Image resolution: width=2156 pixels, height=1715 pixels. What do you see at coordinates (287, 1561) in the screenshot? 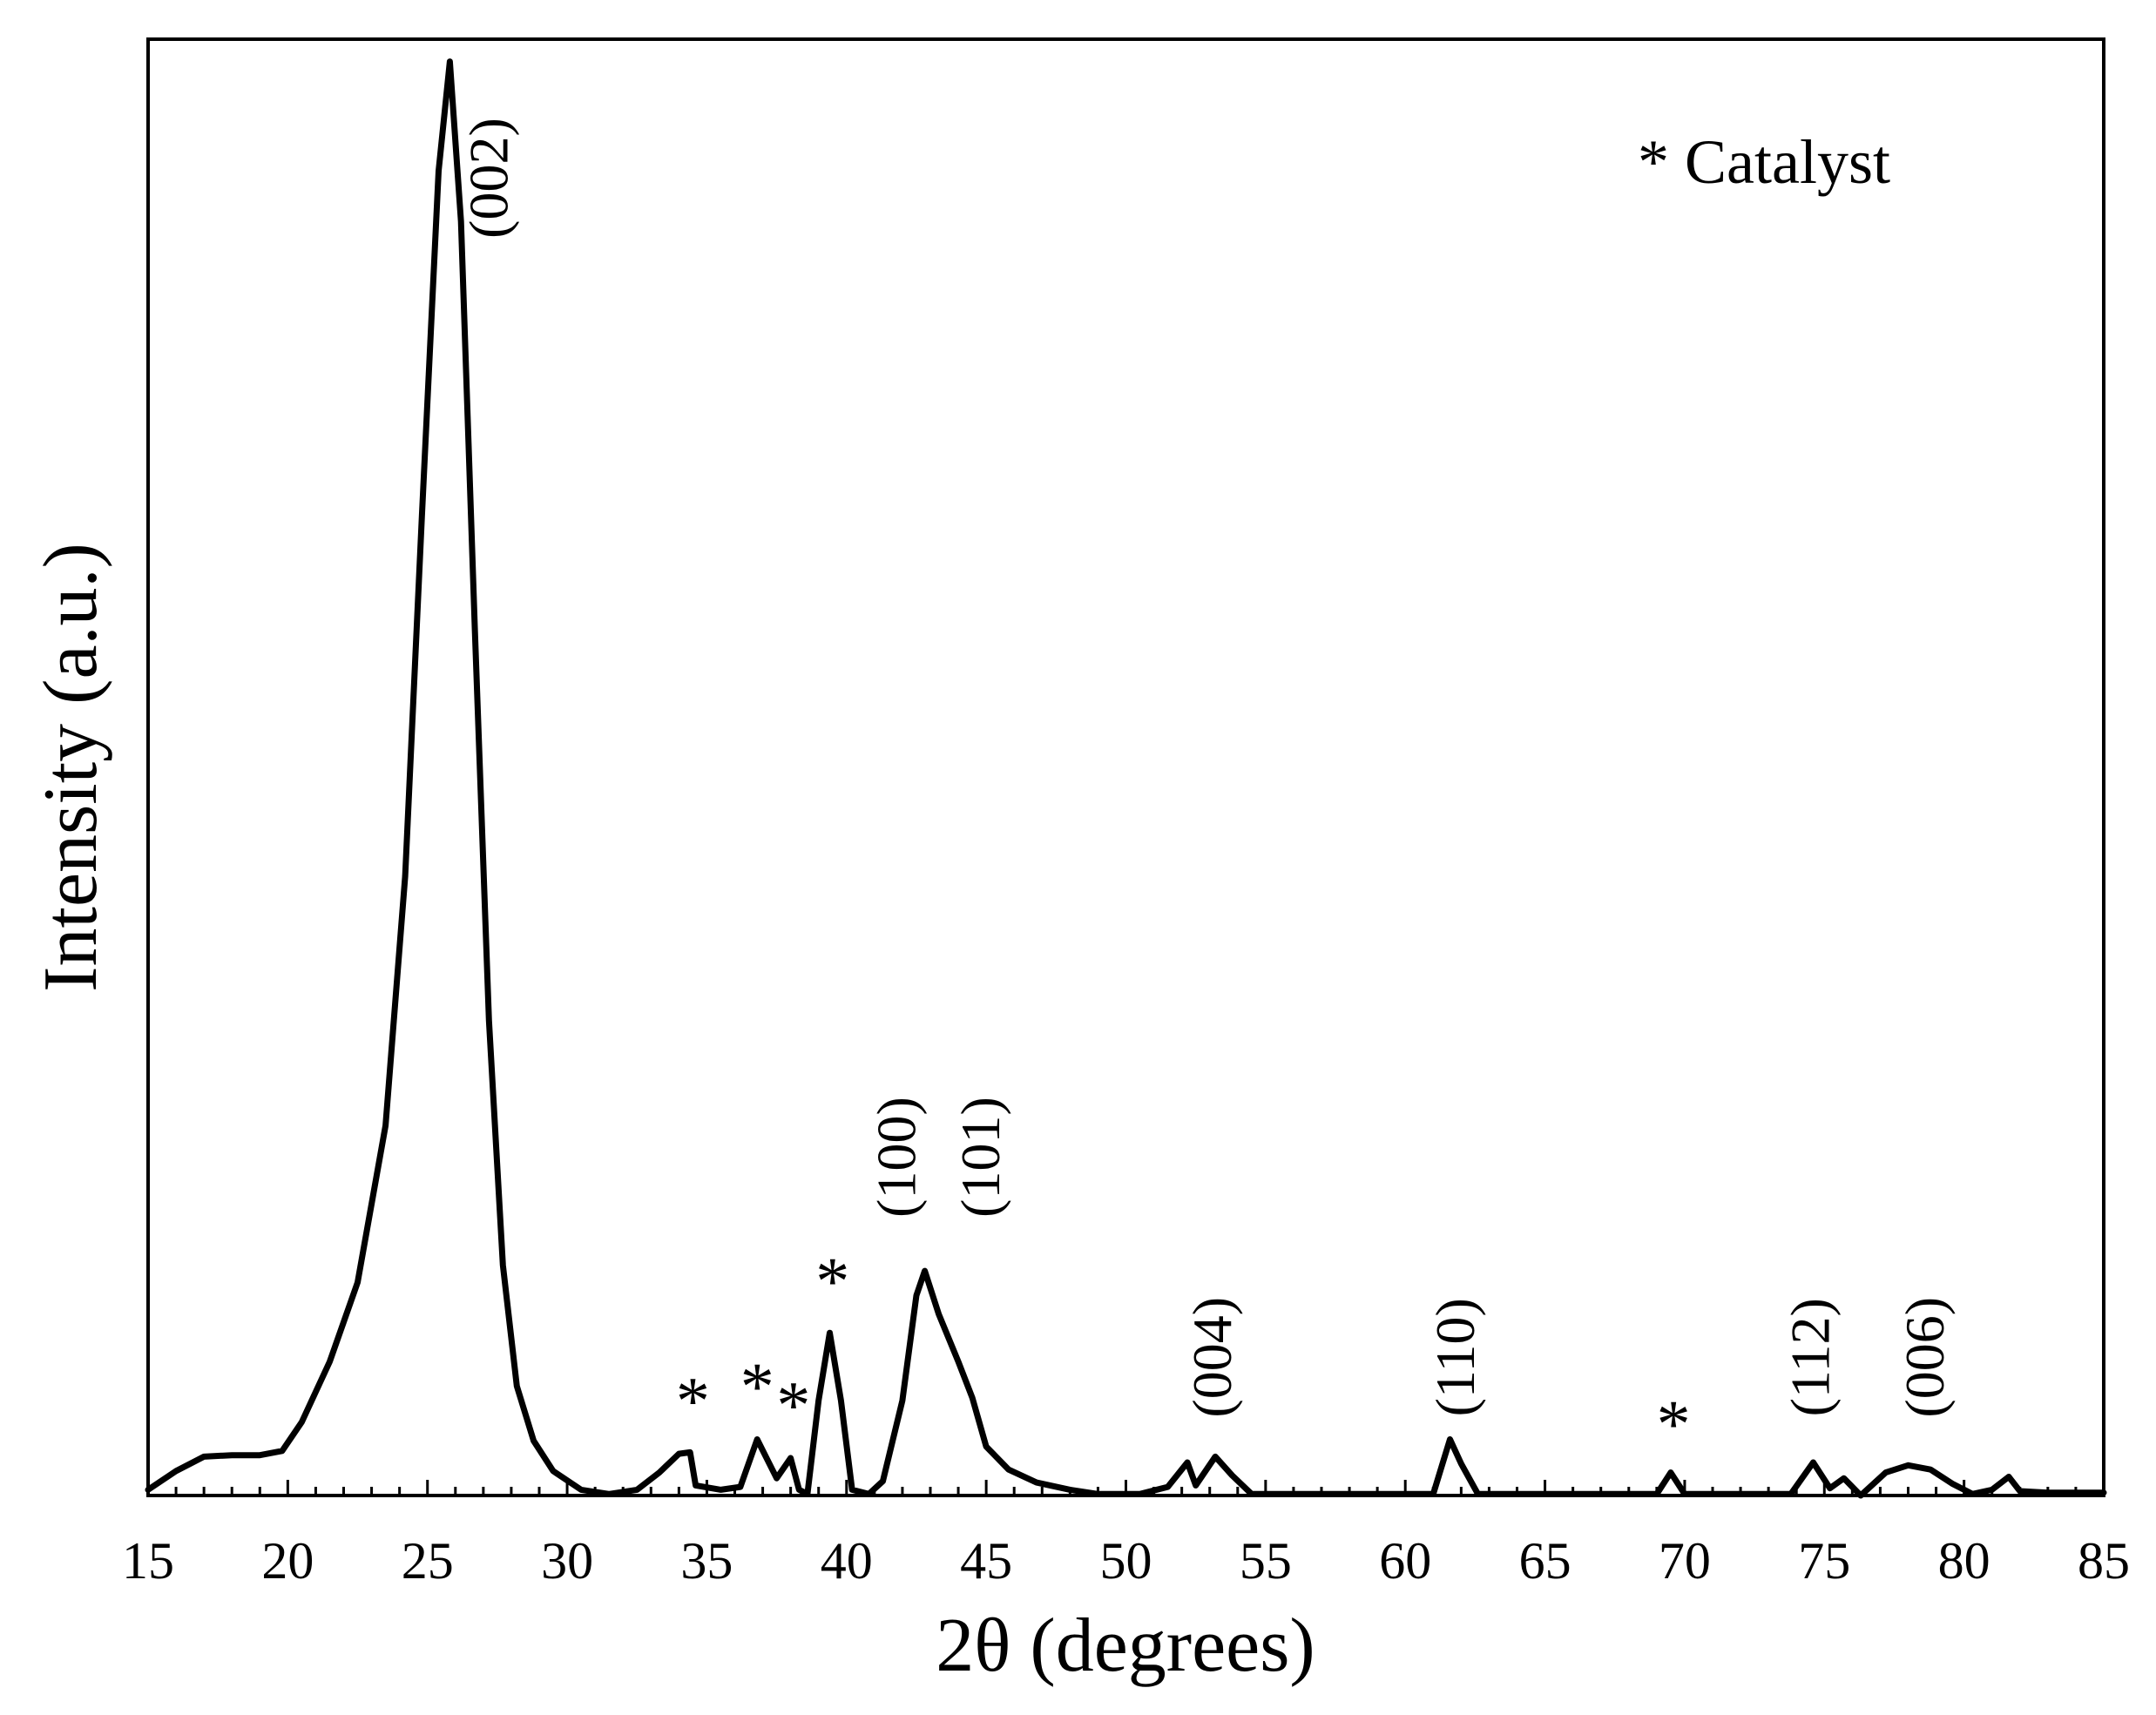
I see `x-tick-label: 20` at bounding box center [287, 1561].